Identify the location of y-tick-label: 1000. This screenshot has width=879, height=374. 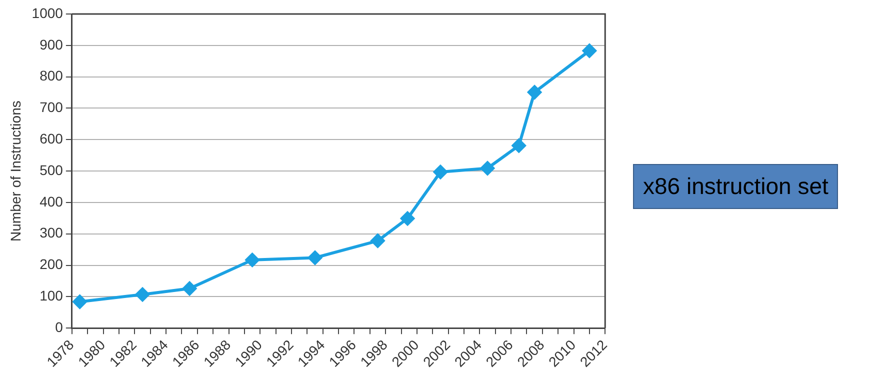
(48, 12).